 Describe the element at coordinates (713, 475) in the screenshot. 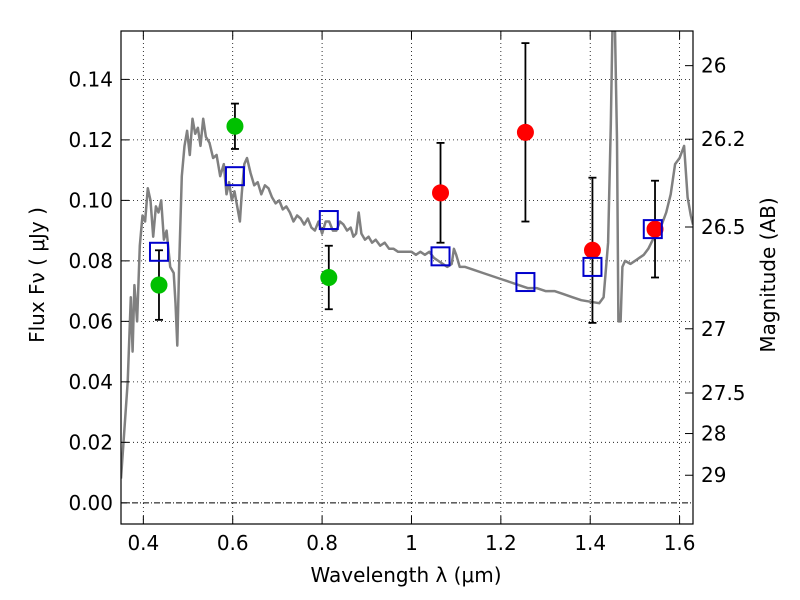

I see `y2-tick-label: 29` at that location.